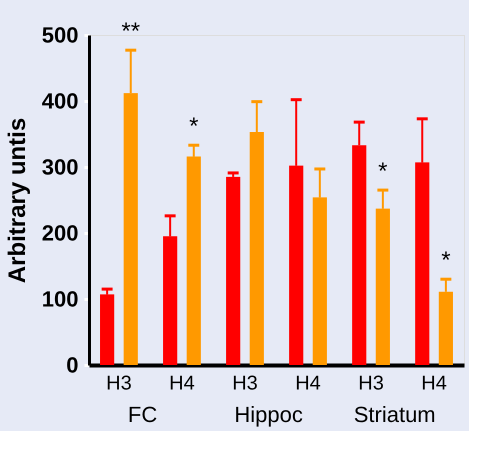 This screenshot has width=491, height=466. What do you see at coordinates (60, 233) in the screenshot?
I see `y-tick-label: 200` at bounding box center [60, 233].